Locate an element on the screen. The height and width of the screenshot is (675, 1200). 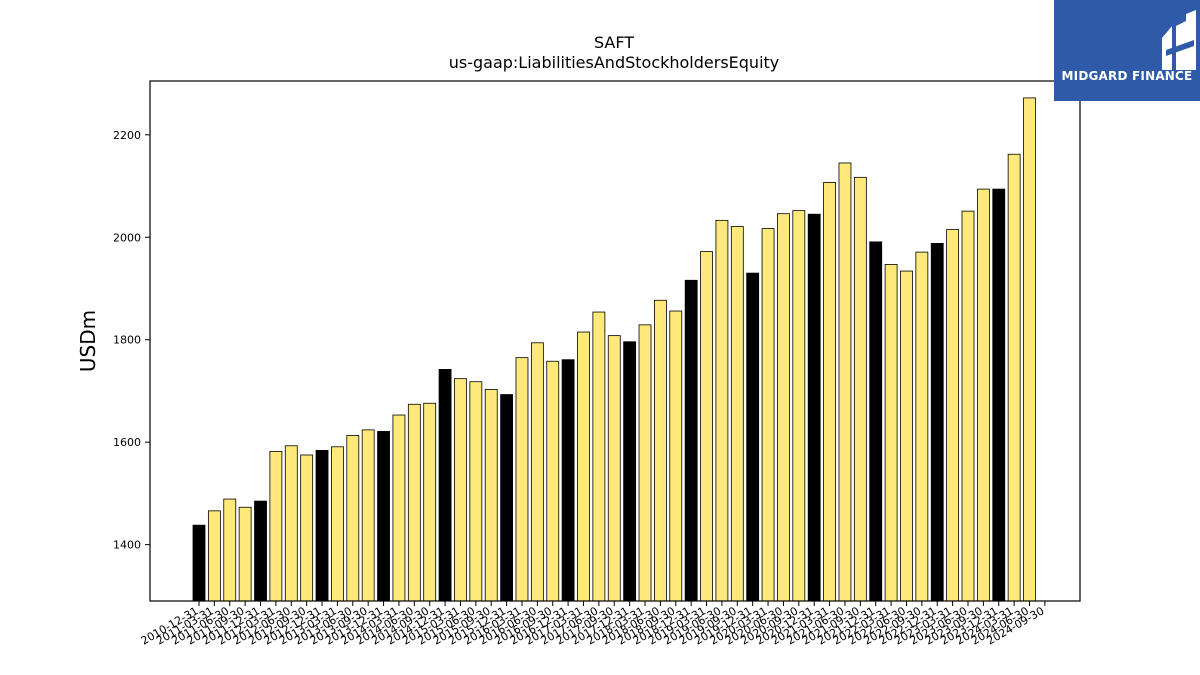
y-tick-label: 1400 is located at coordinates (127, 545).